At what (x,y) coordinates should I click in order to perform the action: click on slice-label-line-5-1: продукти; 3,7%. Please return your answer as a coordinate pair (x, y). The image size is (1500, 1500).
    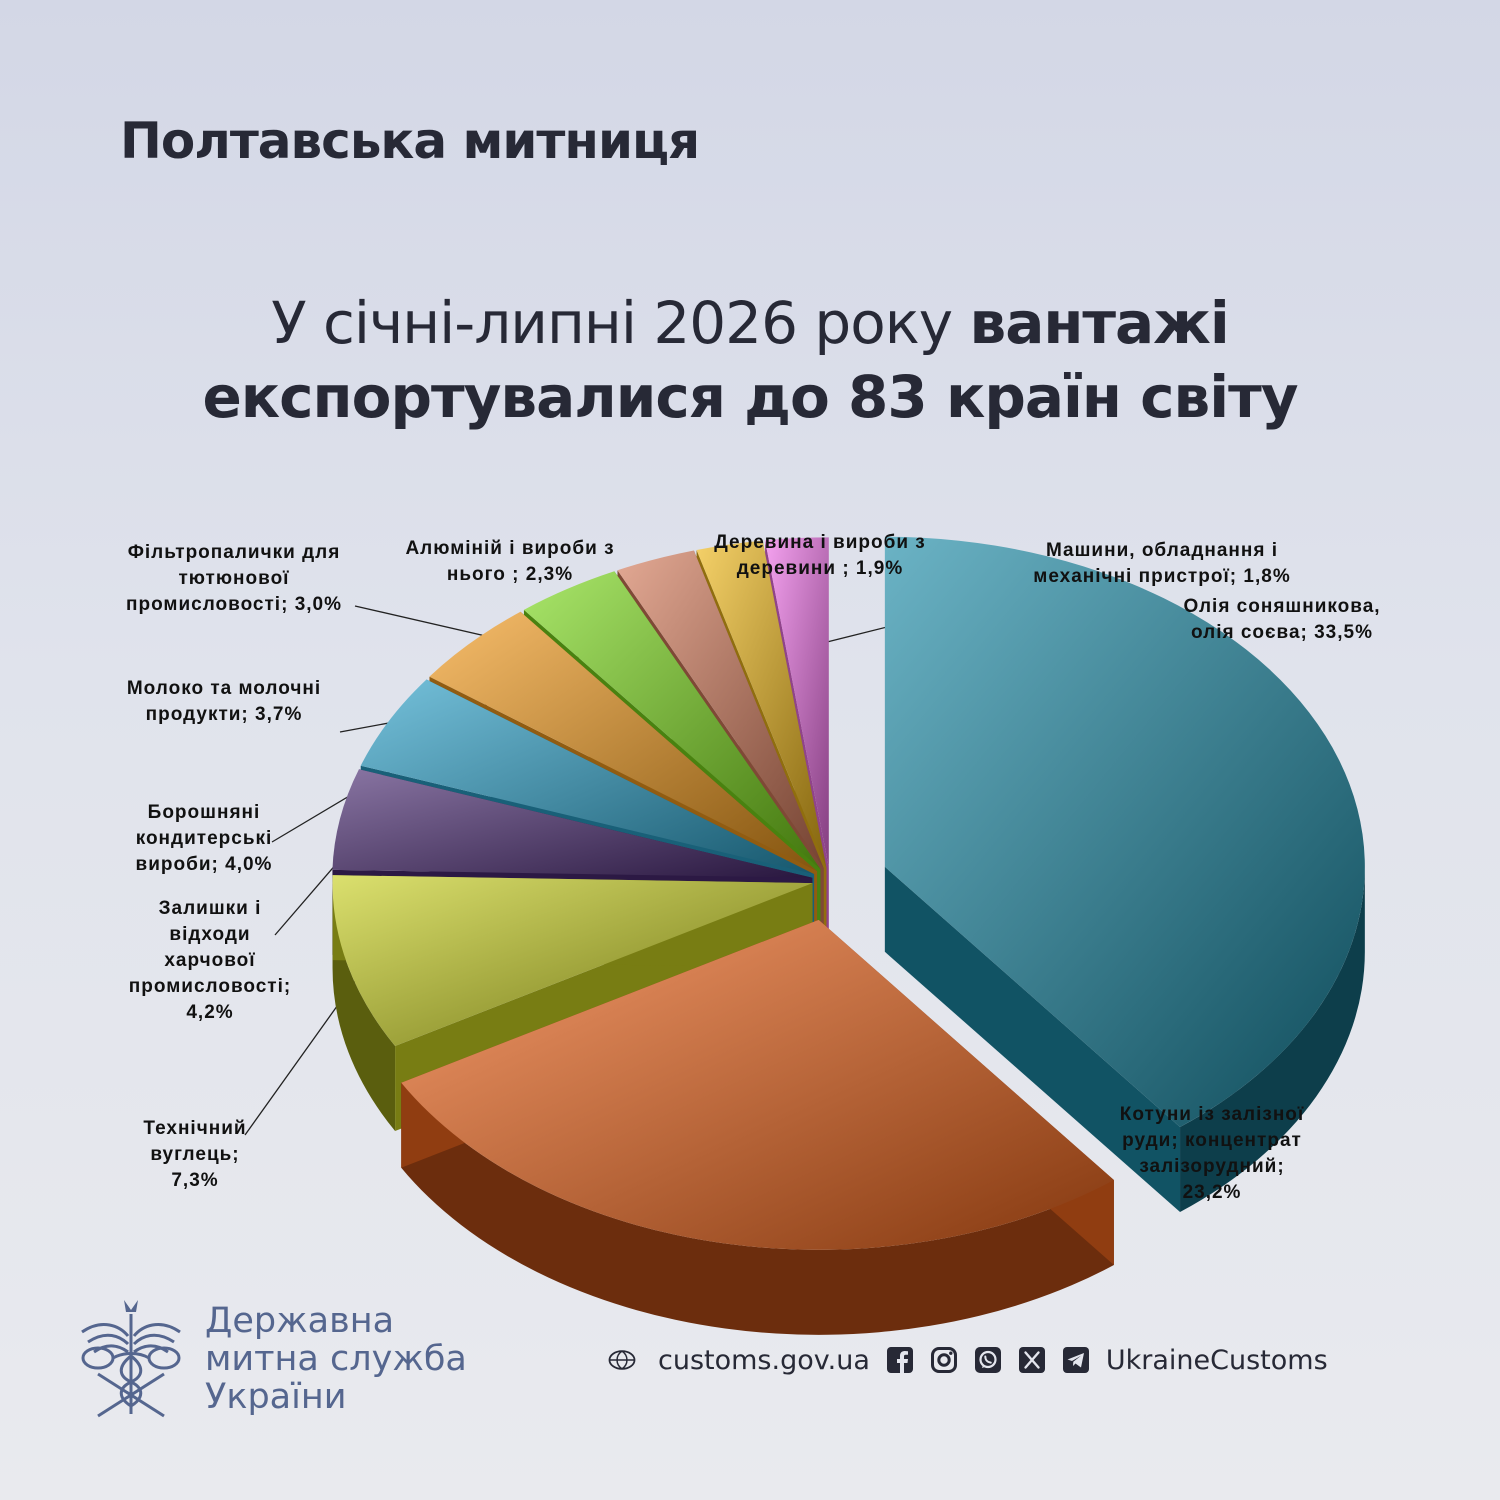
    Looking at the image, I should click on (224, 714).